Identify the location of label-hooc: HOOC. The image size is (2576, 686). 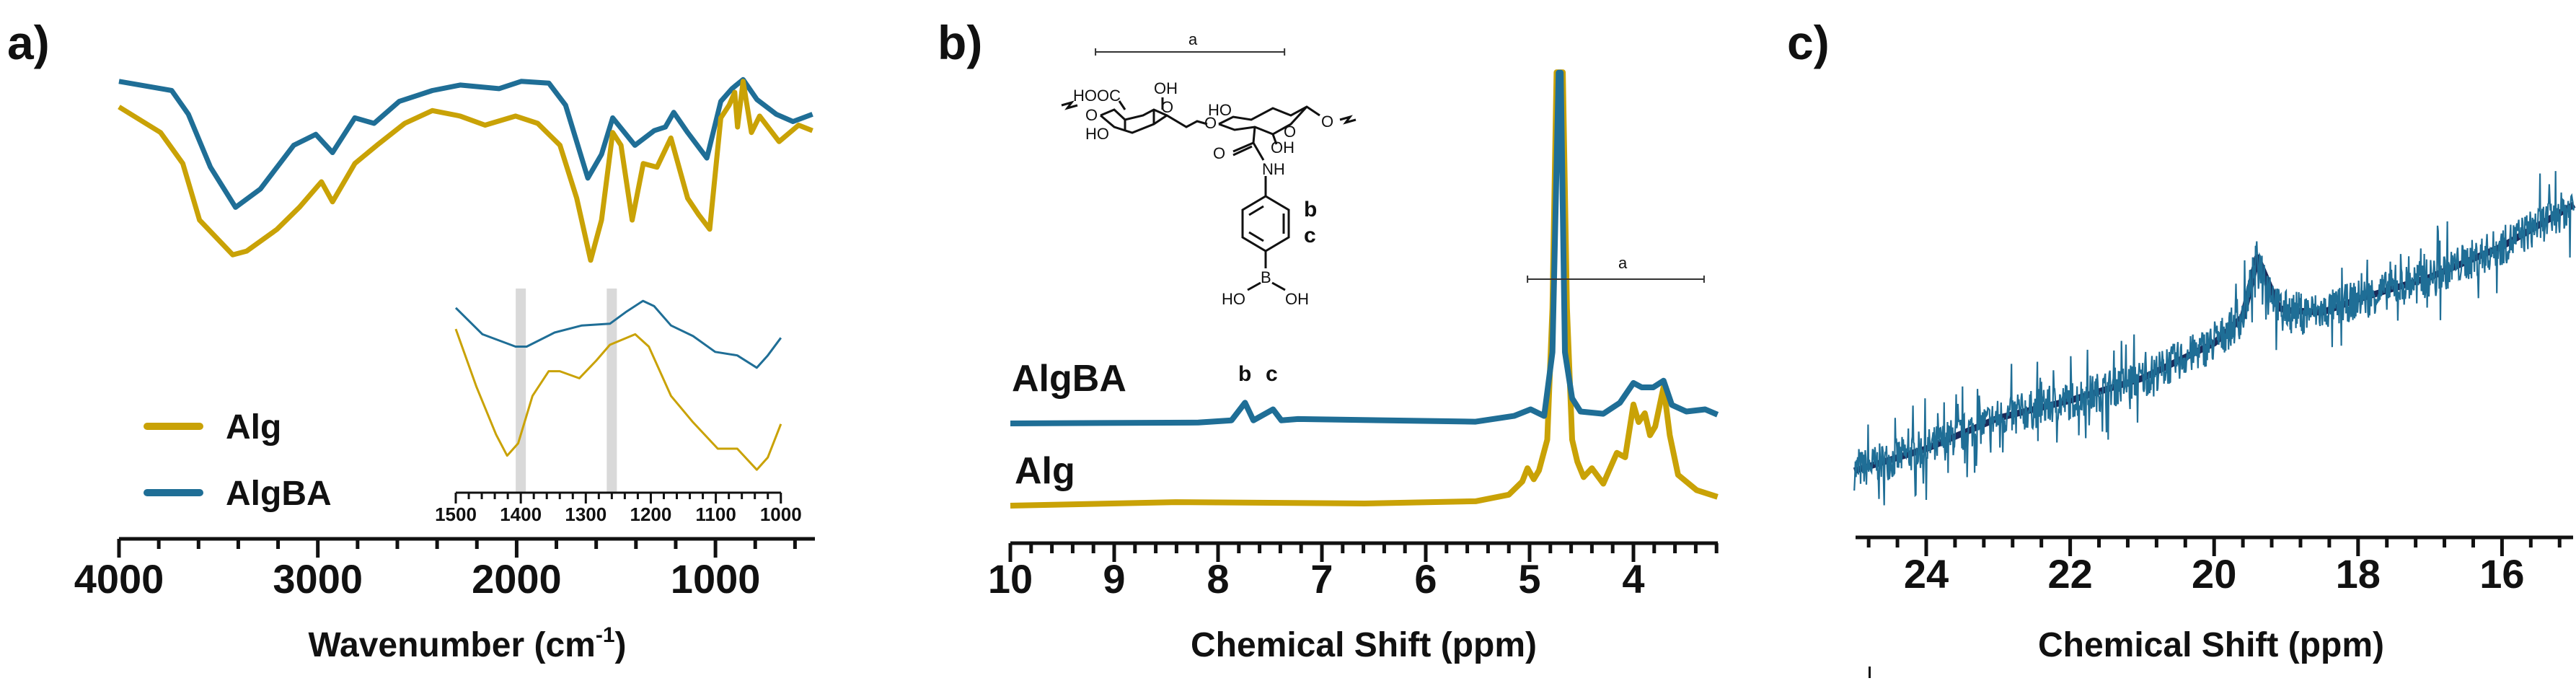
(1097, 96).